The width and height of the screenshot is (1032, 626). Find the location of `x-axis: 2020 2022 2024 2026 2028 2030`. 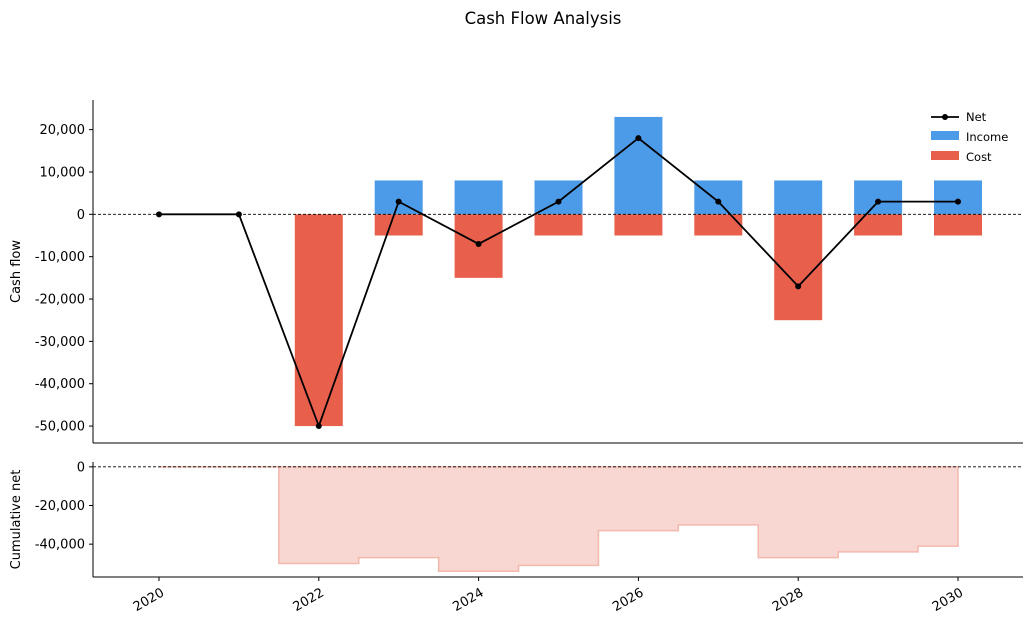

x-axis: 2020 2022 2024 2026 2028 2030 is located at coordinates (548, 596).